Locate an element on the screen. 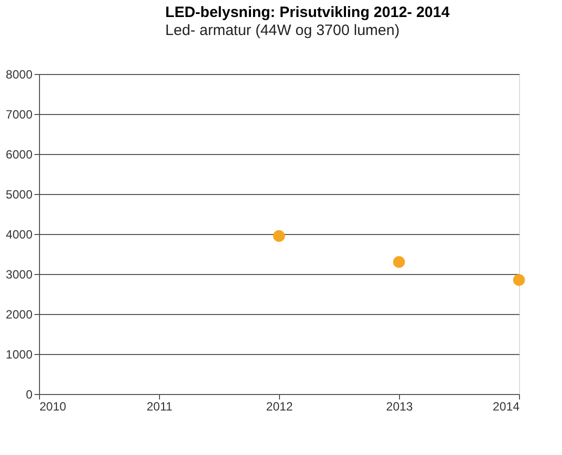  y-tick-label: 1000 is located at coordinates (19, 355).